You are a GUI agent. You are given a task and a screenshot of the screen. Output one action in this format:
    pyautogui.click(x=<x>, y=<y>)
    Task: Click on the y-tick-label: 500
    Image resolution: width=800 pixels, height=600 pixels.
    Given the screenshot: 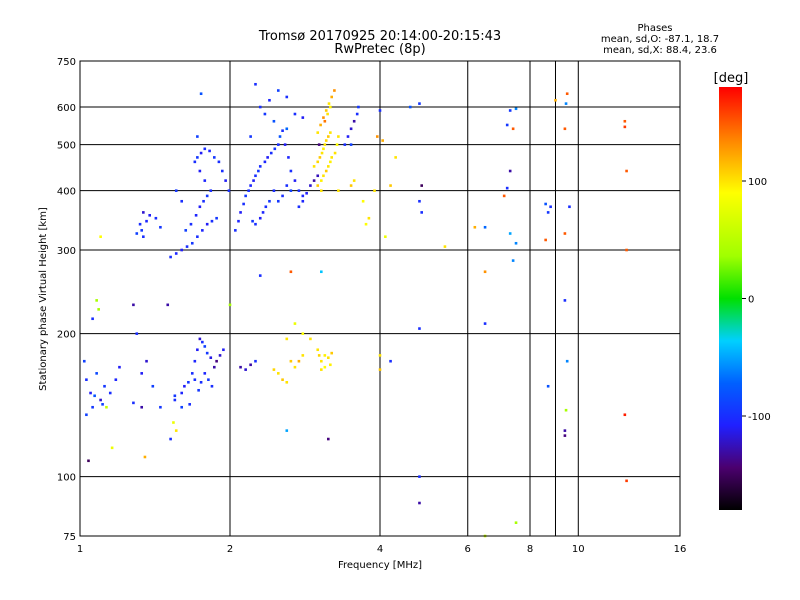 What is the action you would take?
    pyautogui.click(x=66, y=146)
    